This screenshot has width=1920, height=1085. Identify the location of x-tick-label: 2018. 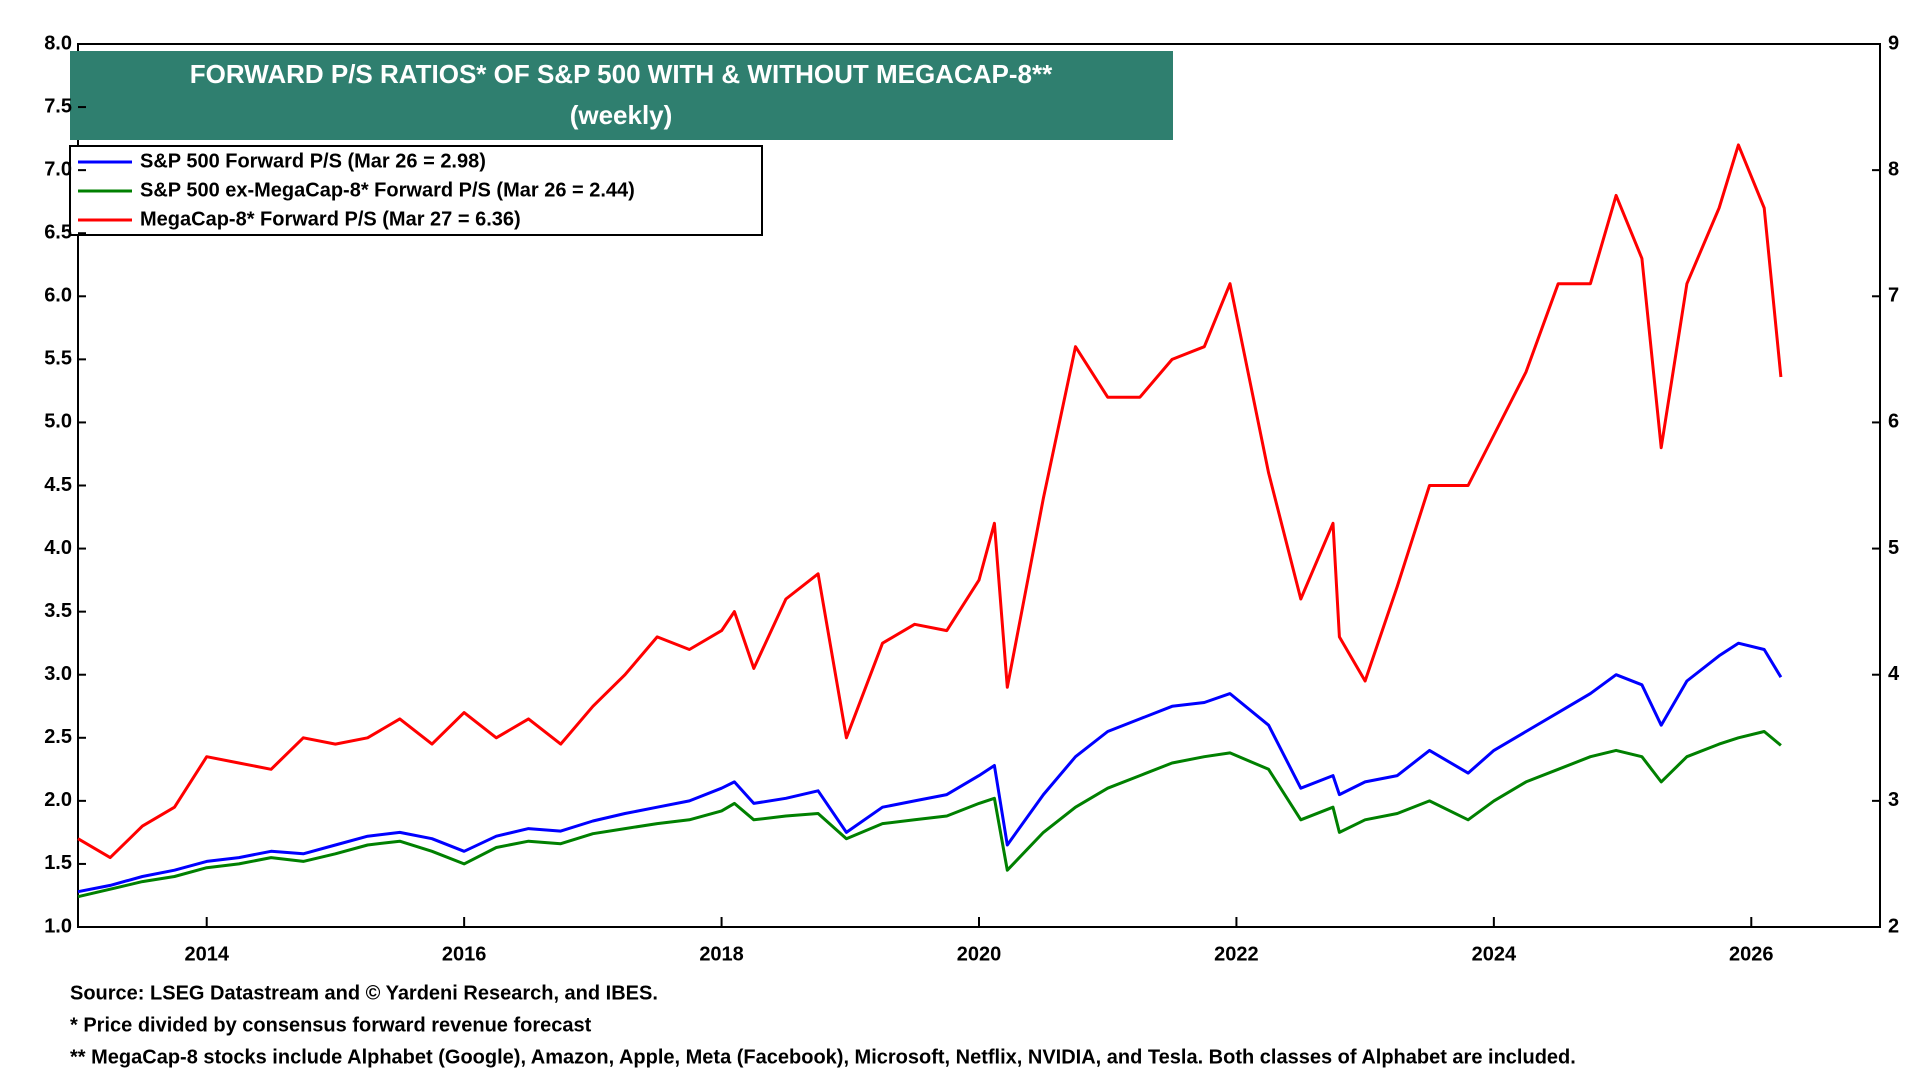
(721, 954).